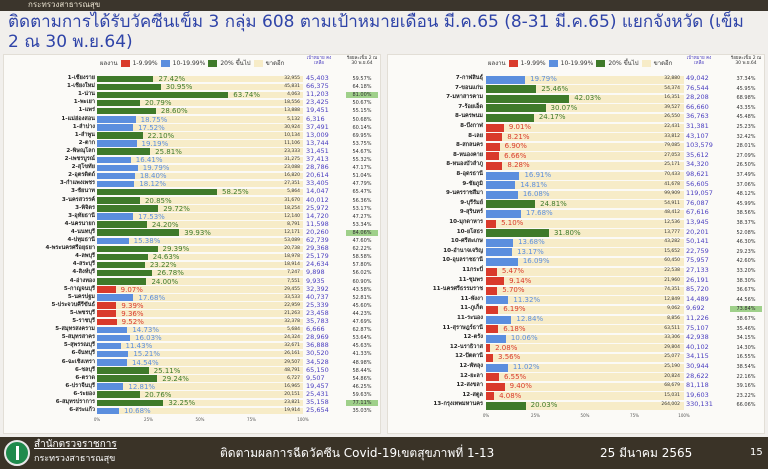 Image resolution: width=768 pixels, height=469 pixels. Describe the element at coordinates (317, 288) in the screenshot. I see `target-value: 32,392` at that location.